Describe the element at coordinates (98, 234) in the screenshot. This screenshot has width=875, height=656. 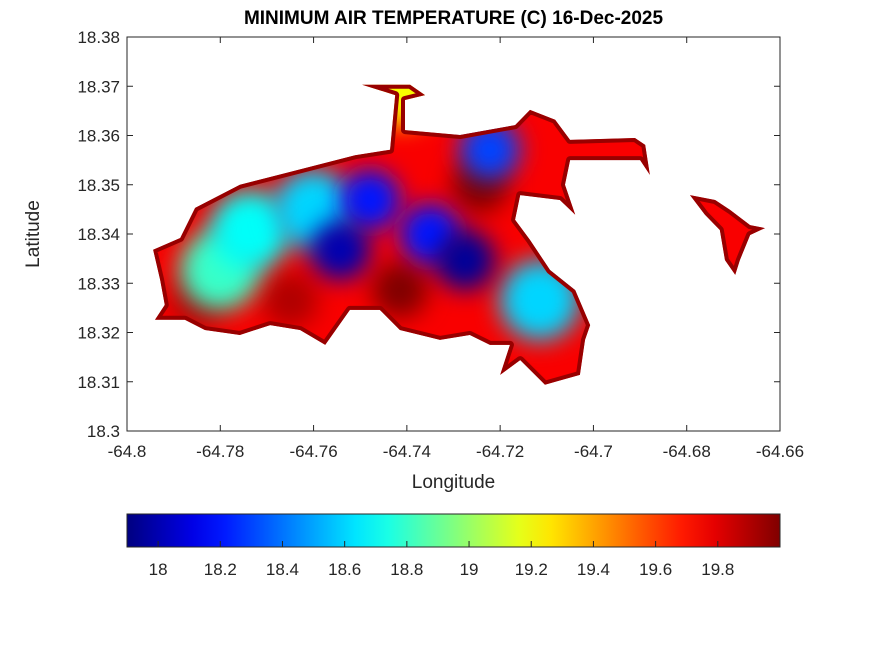
I see `y-tick-label: 18.34` at that location.